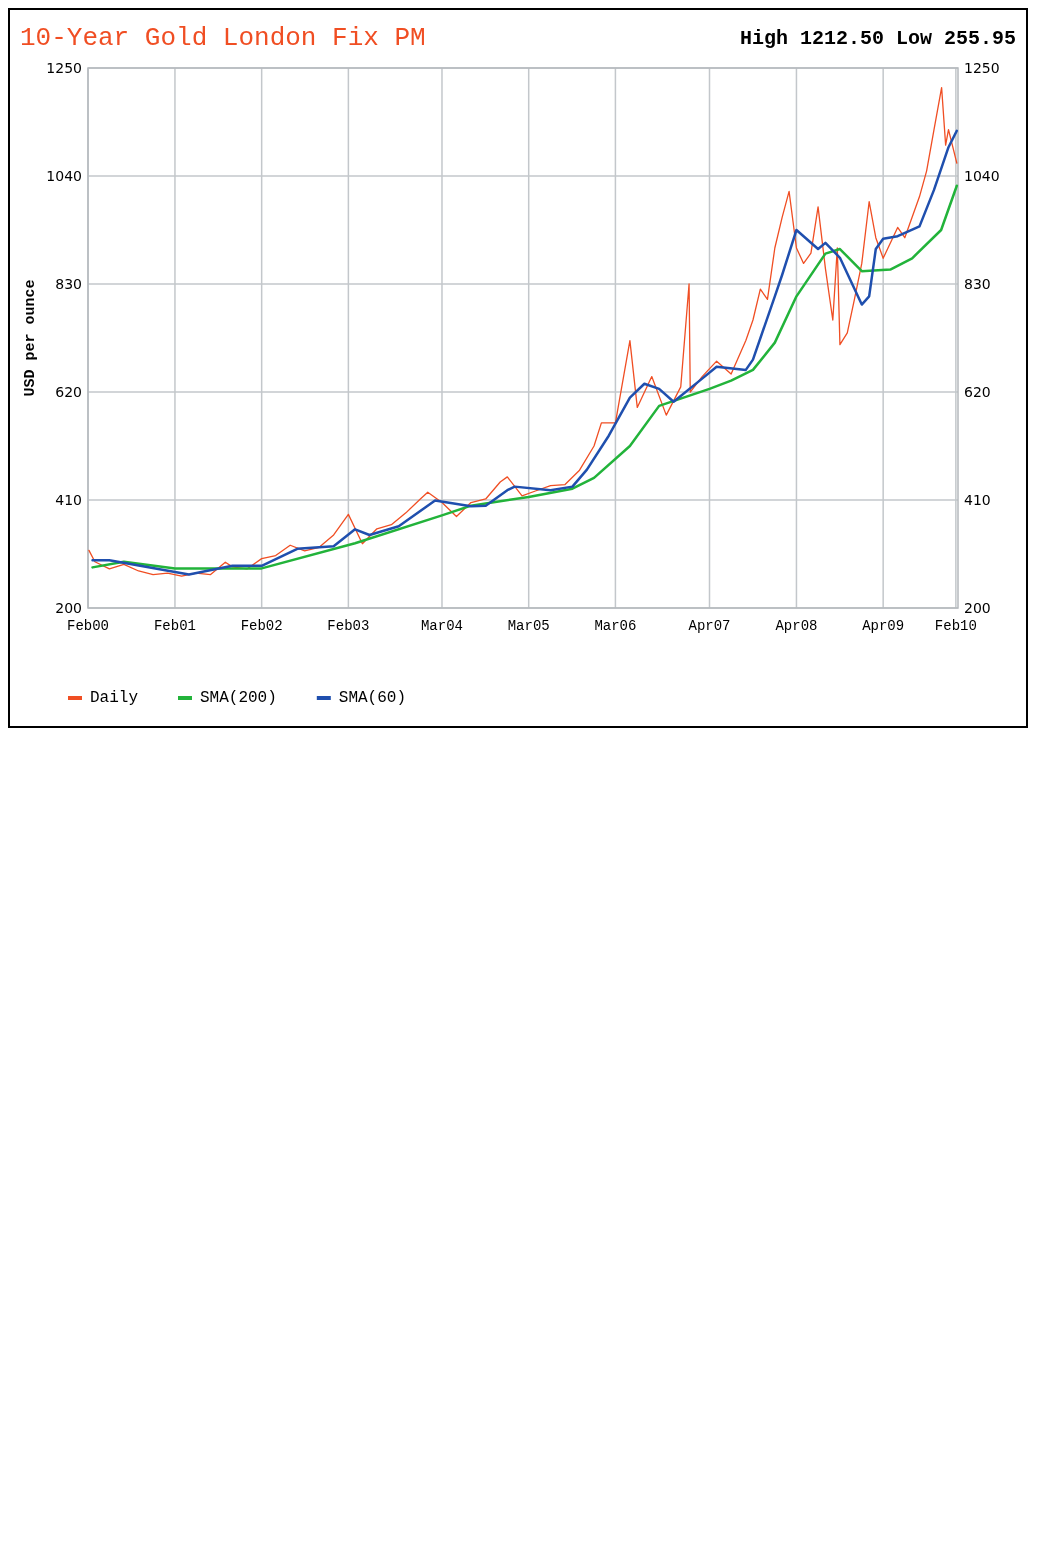  I want to click on chart-title: 10-Year Gold London Fix PM, so click(223, 38).